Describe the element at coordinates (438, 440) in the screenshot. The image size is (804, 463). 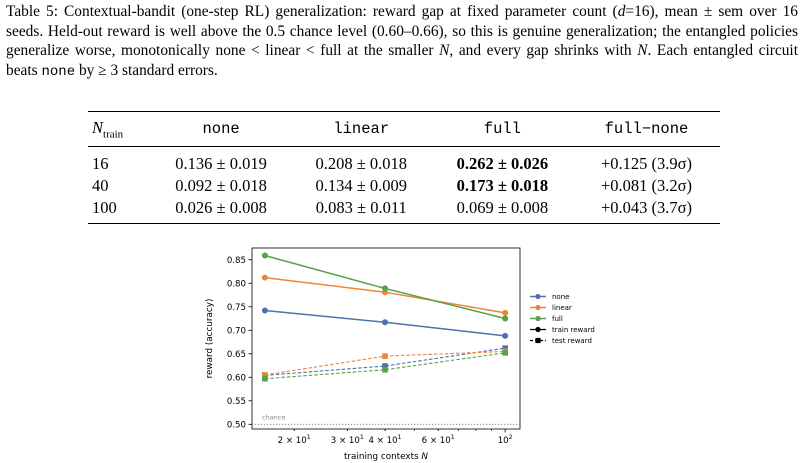
I see `x-tick-label: 6 × 10¹` at that location.